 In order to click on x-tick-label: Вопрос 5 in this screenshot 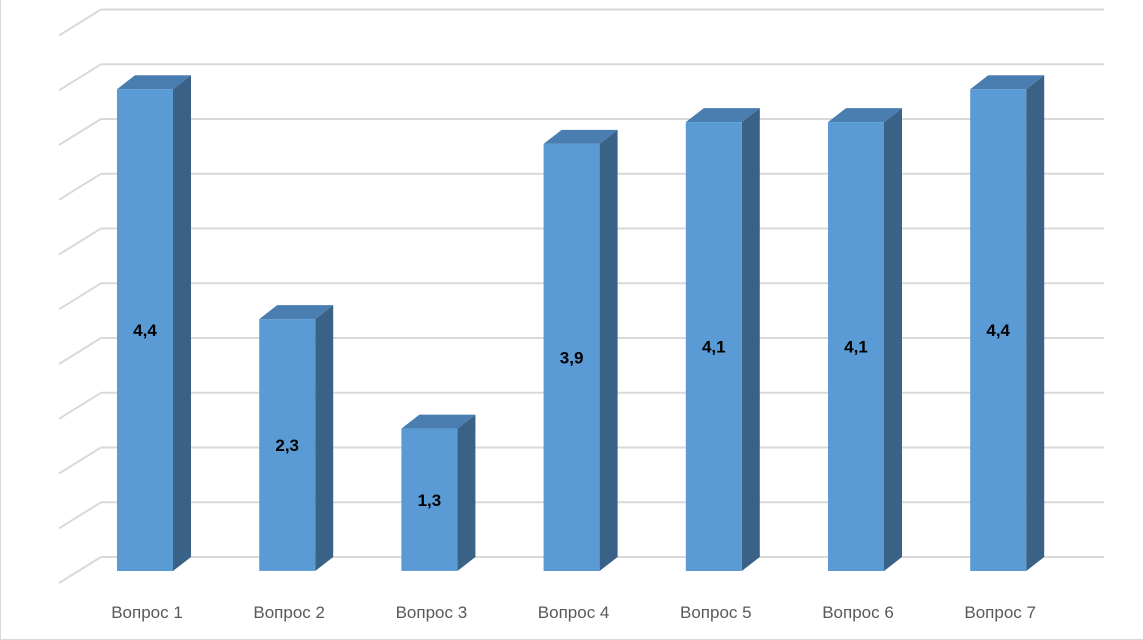, I will do `click(716, 612)`.